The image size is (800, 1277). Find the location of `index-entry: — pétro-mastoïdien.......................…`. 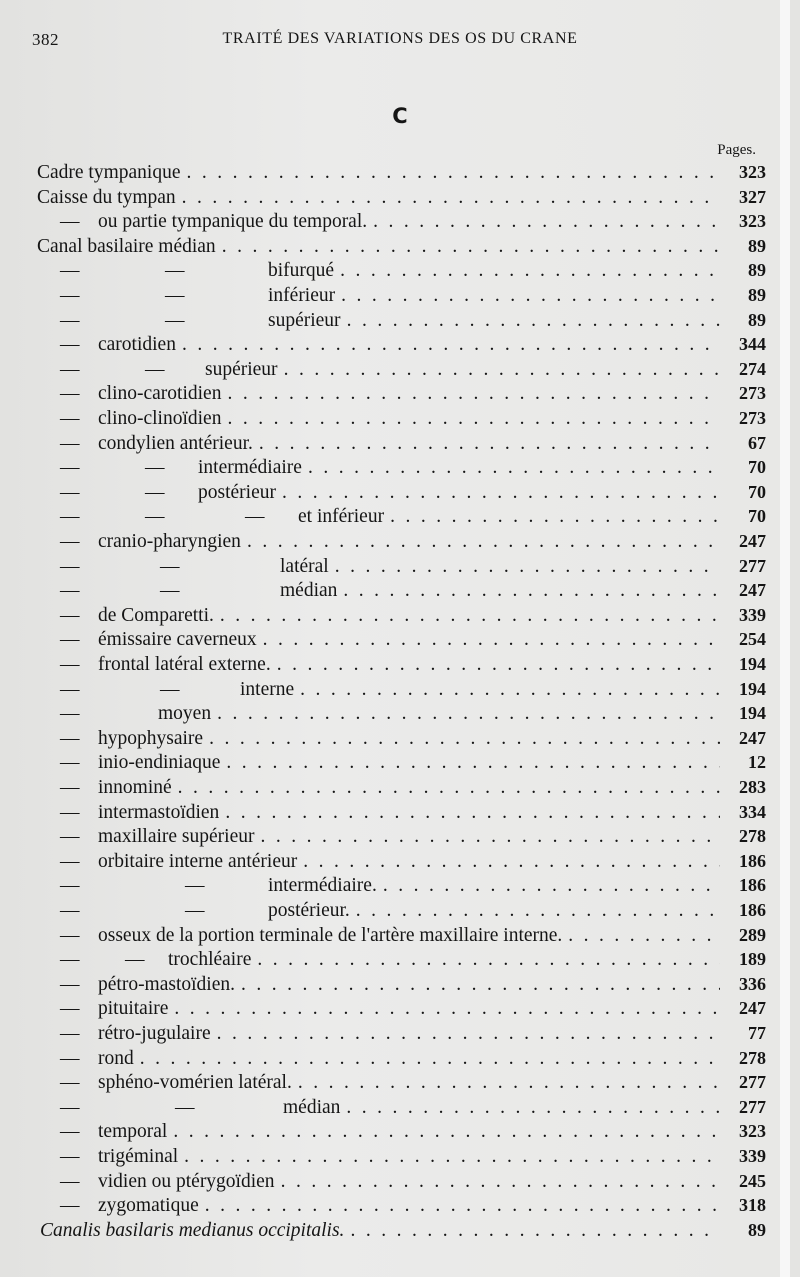

index-entry: — pétro-mastoïdien.......................… is located at coordinates (400, 984).